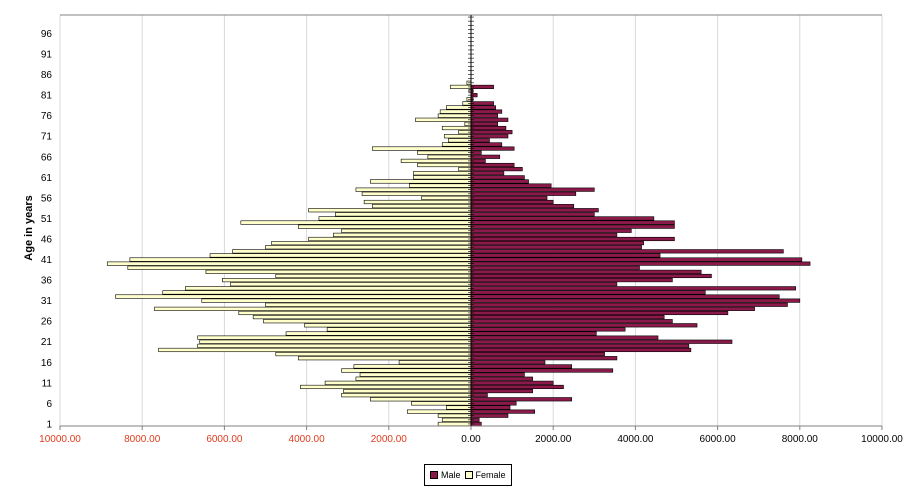  Describe the element at coordinates (47, 116) in the screenshot. I see `y-tick-label: 76` at that location.